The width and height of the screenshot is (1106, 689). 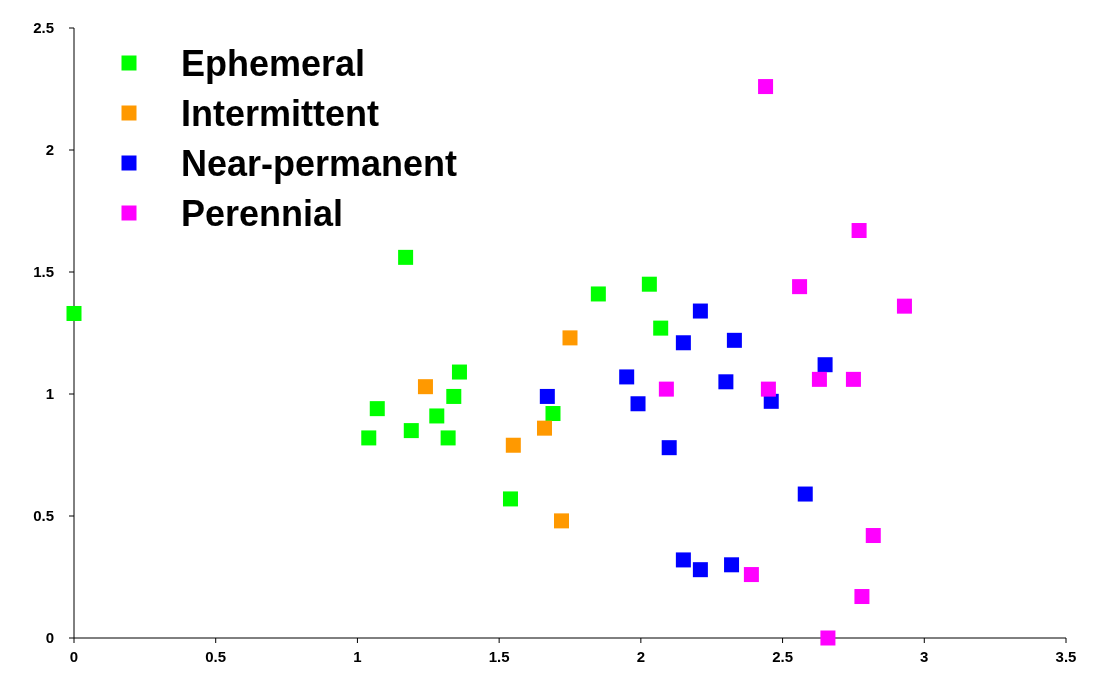 What do you see at coordinates (262, 213) in the screenshot?
I see `legend-label: Perennial` at bounding box center [262, 213].